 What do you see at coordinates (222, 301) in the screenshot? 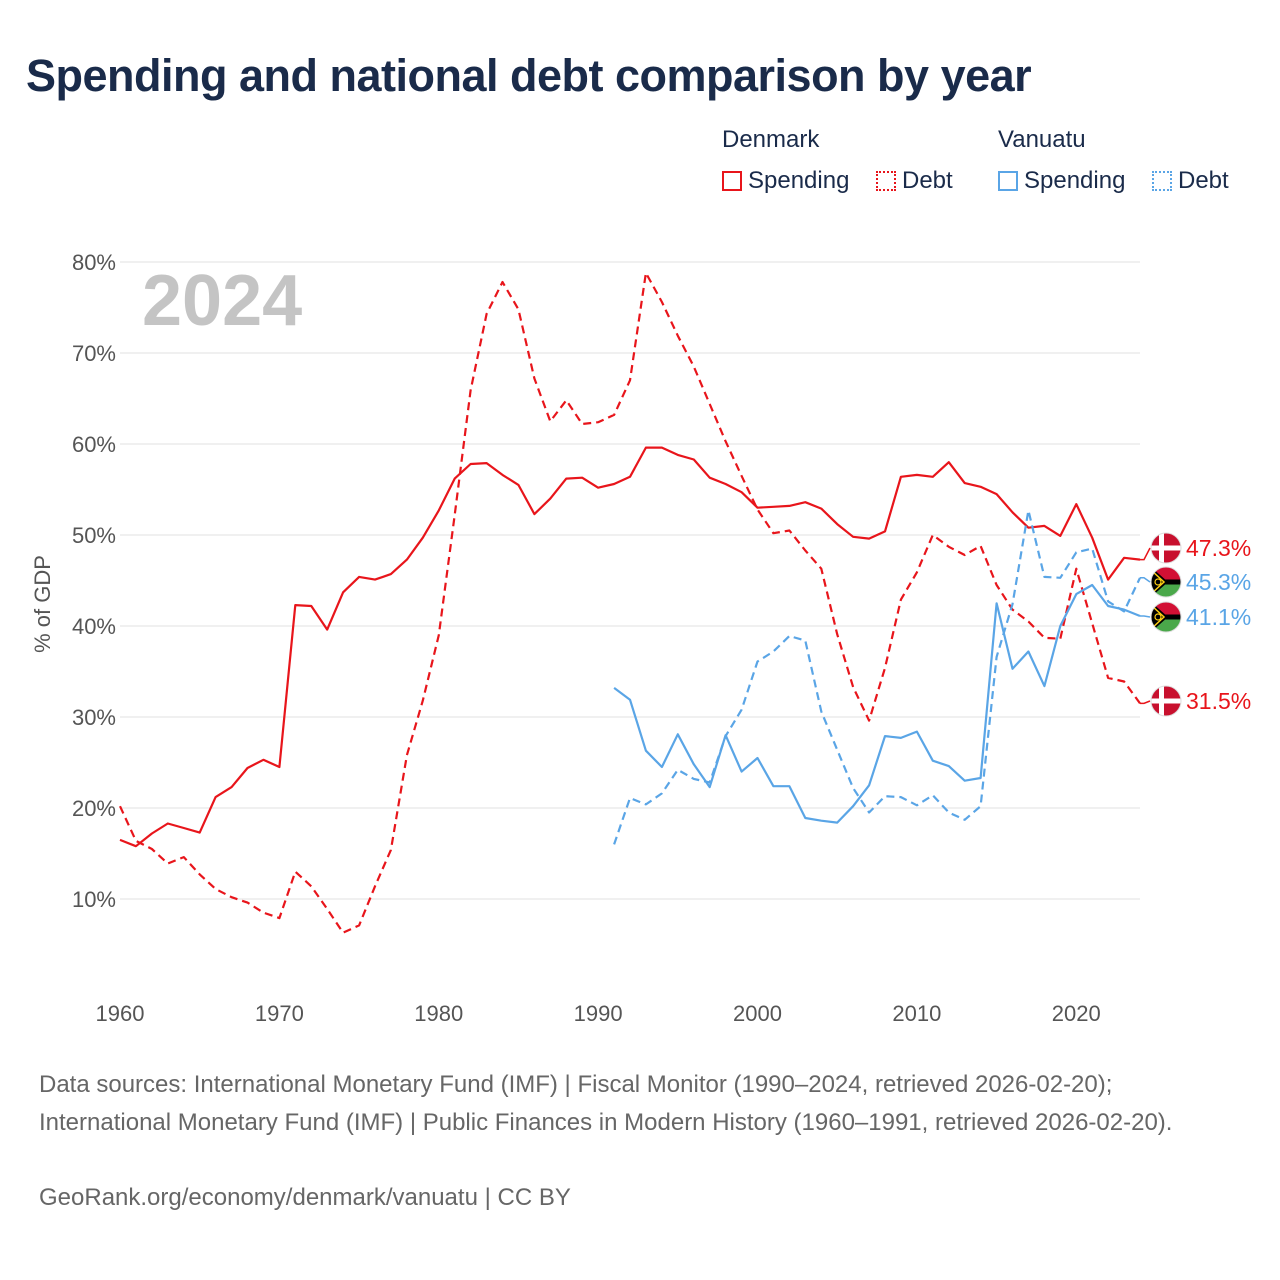
I see `year-watermark: 2024` at bounding box center [222, 301].